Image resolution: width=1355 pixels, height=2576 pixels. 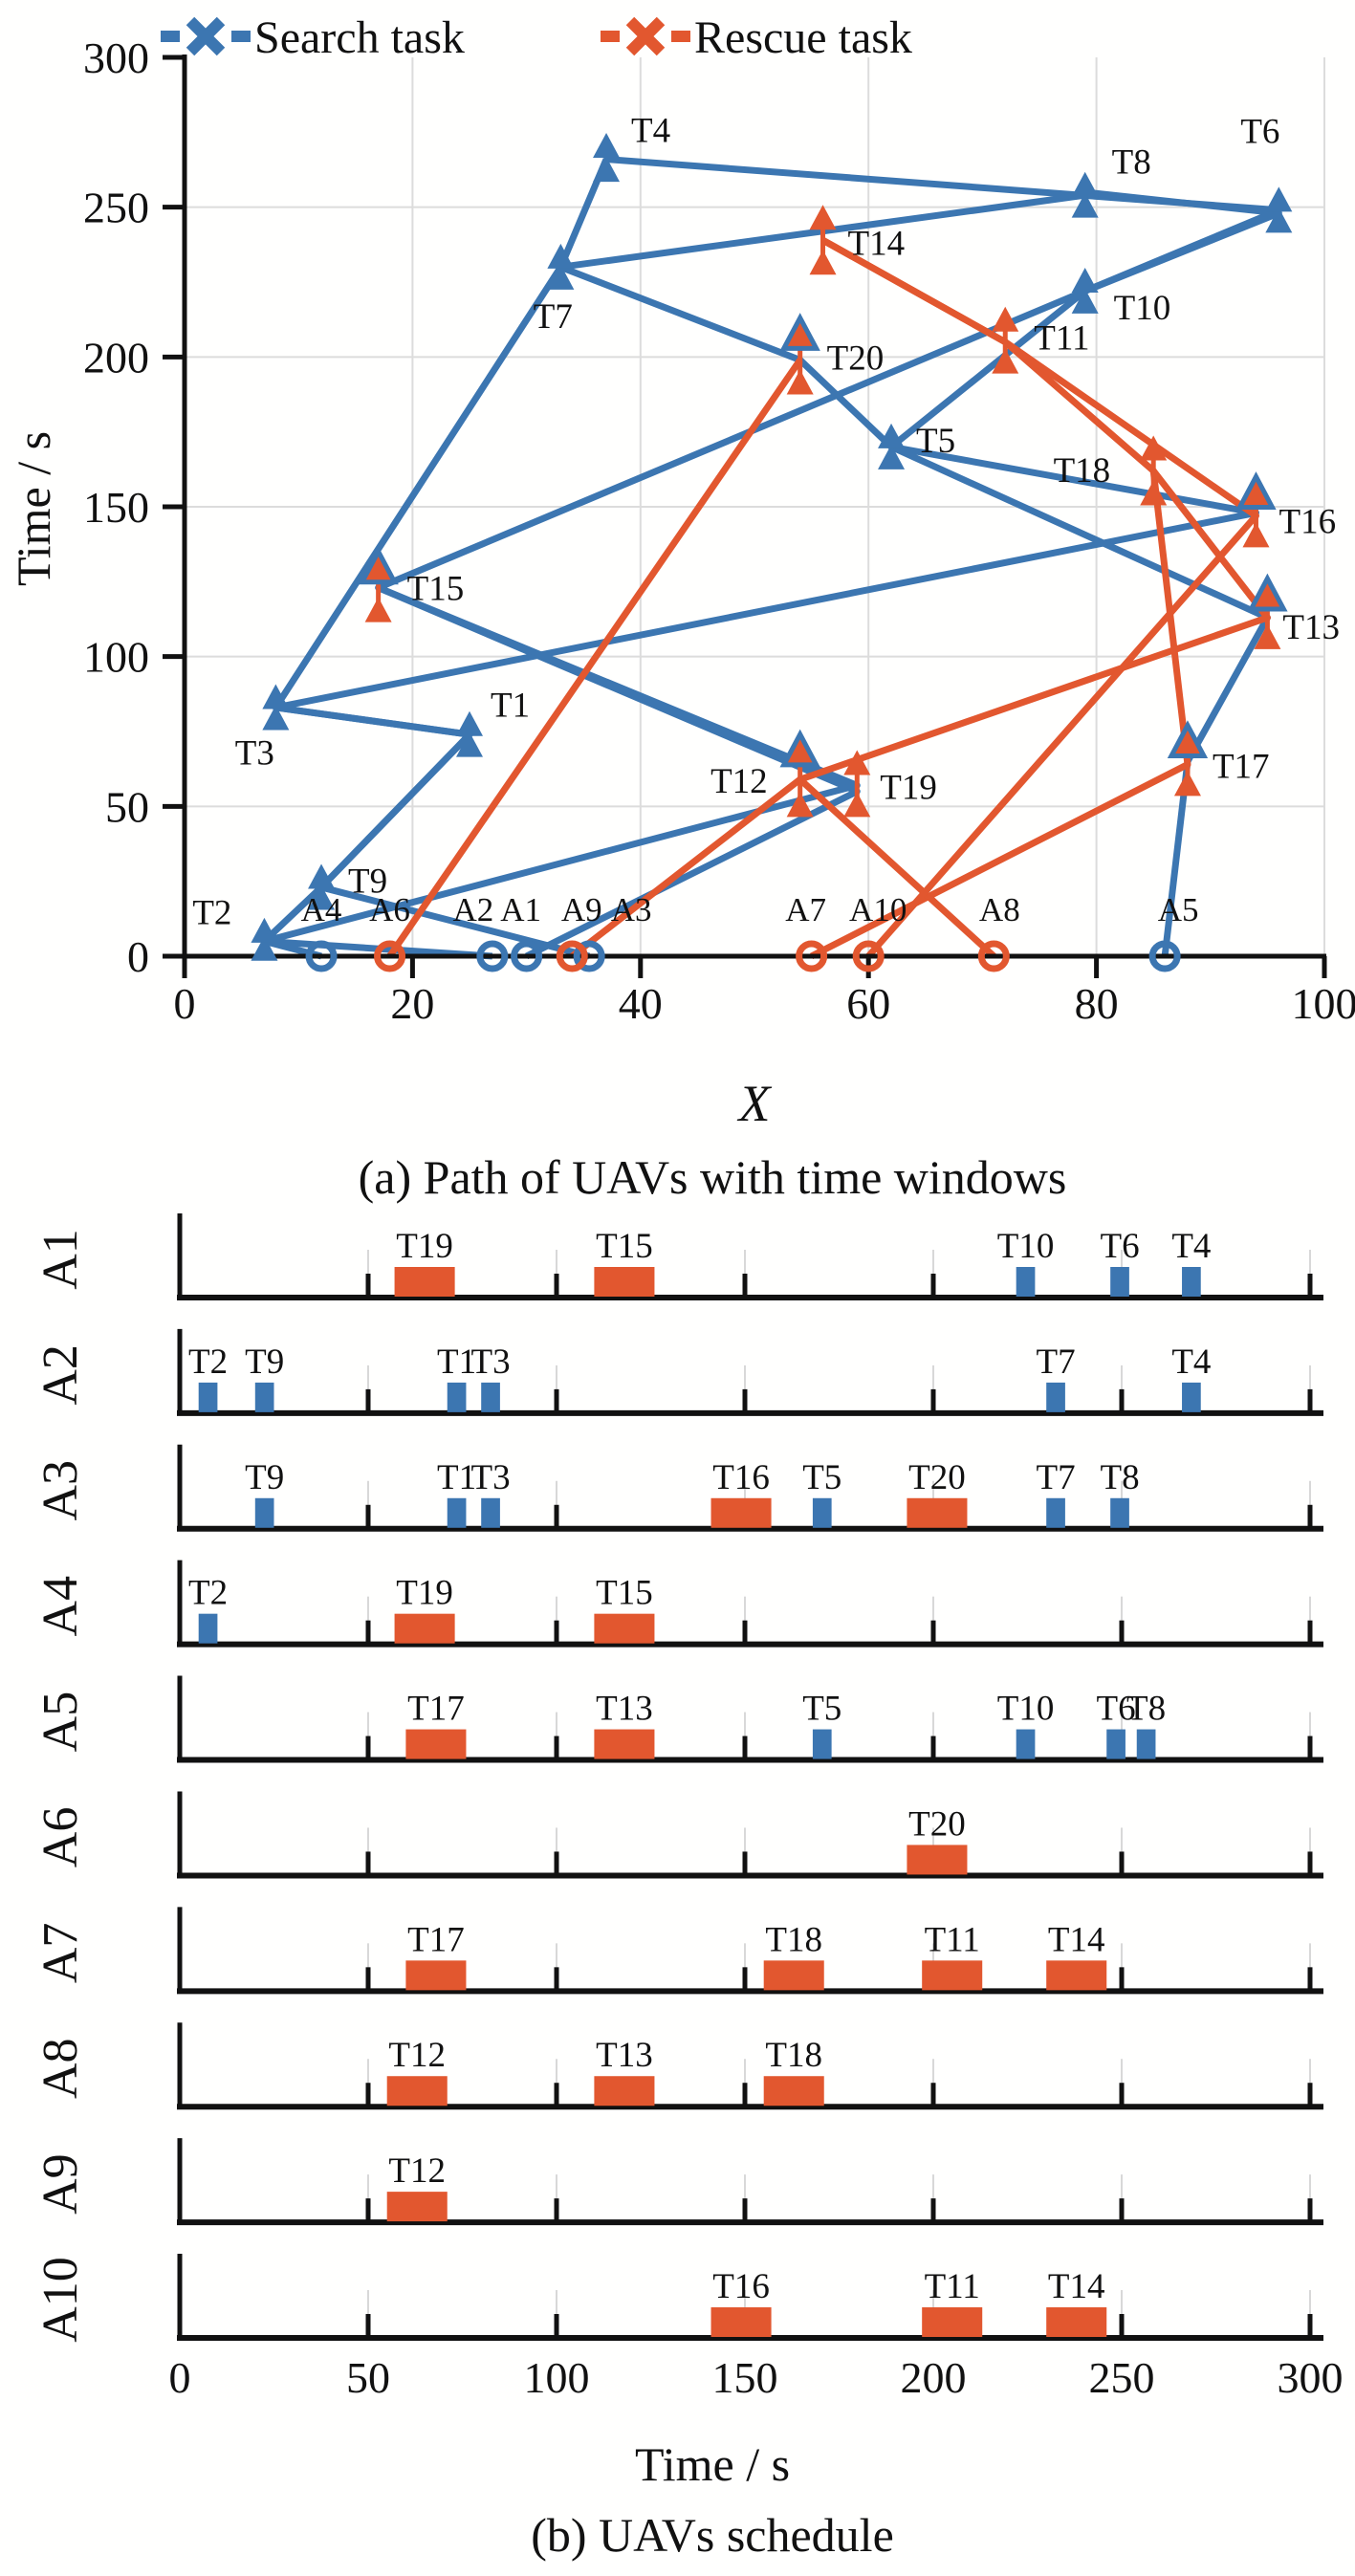 What do you see at coordinates (803, 37) in the screenshot?
I see `legend-label: Rescue task` at bounding box center [803, 37].